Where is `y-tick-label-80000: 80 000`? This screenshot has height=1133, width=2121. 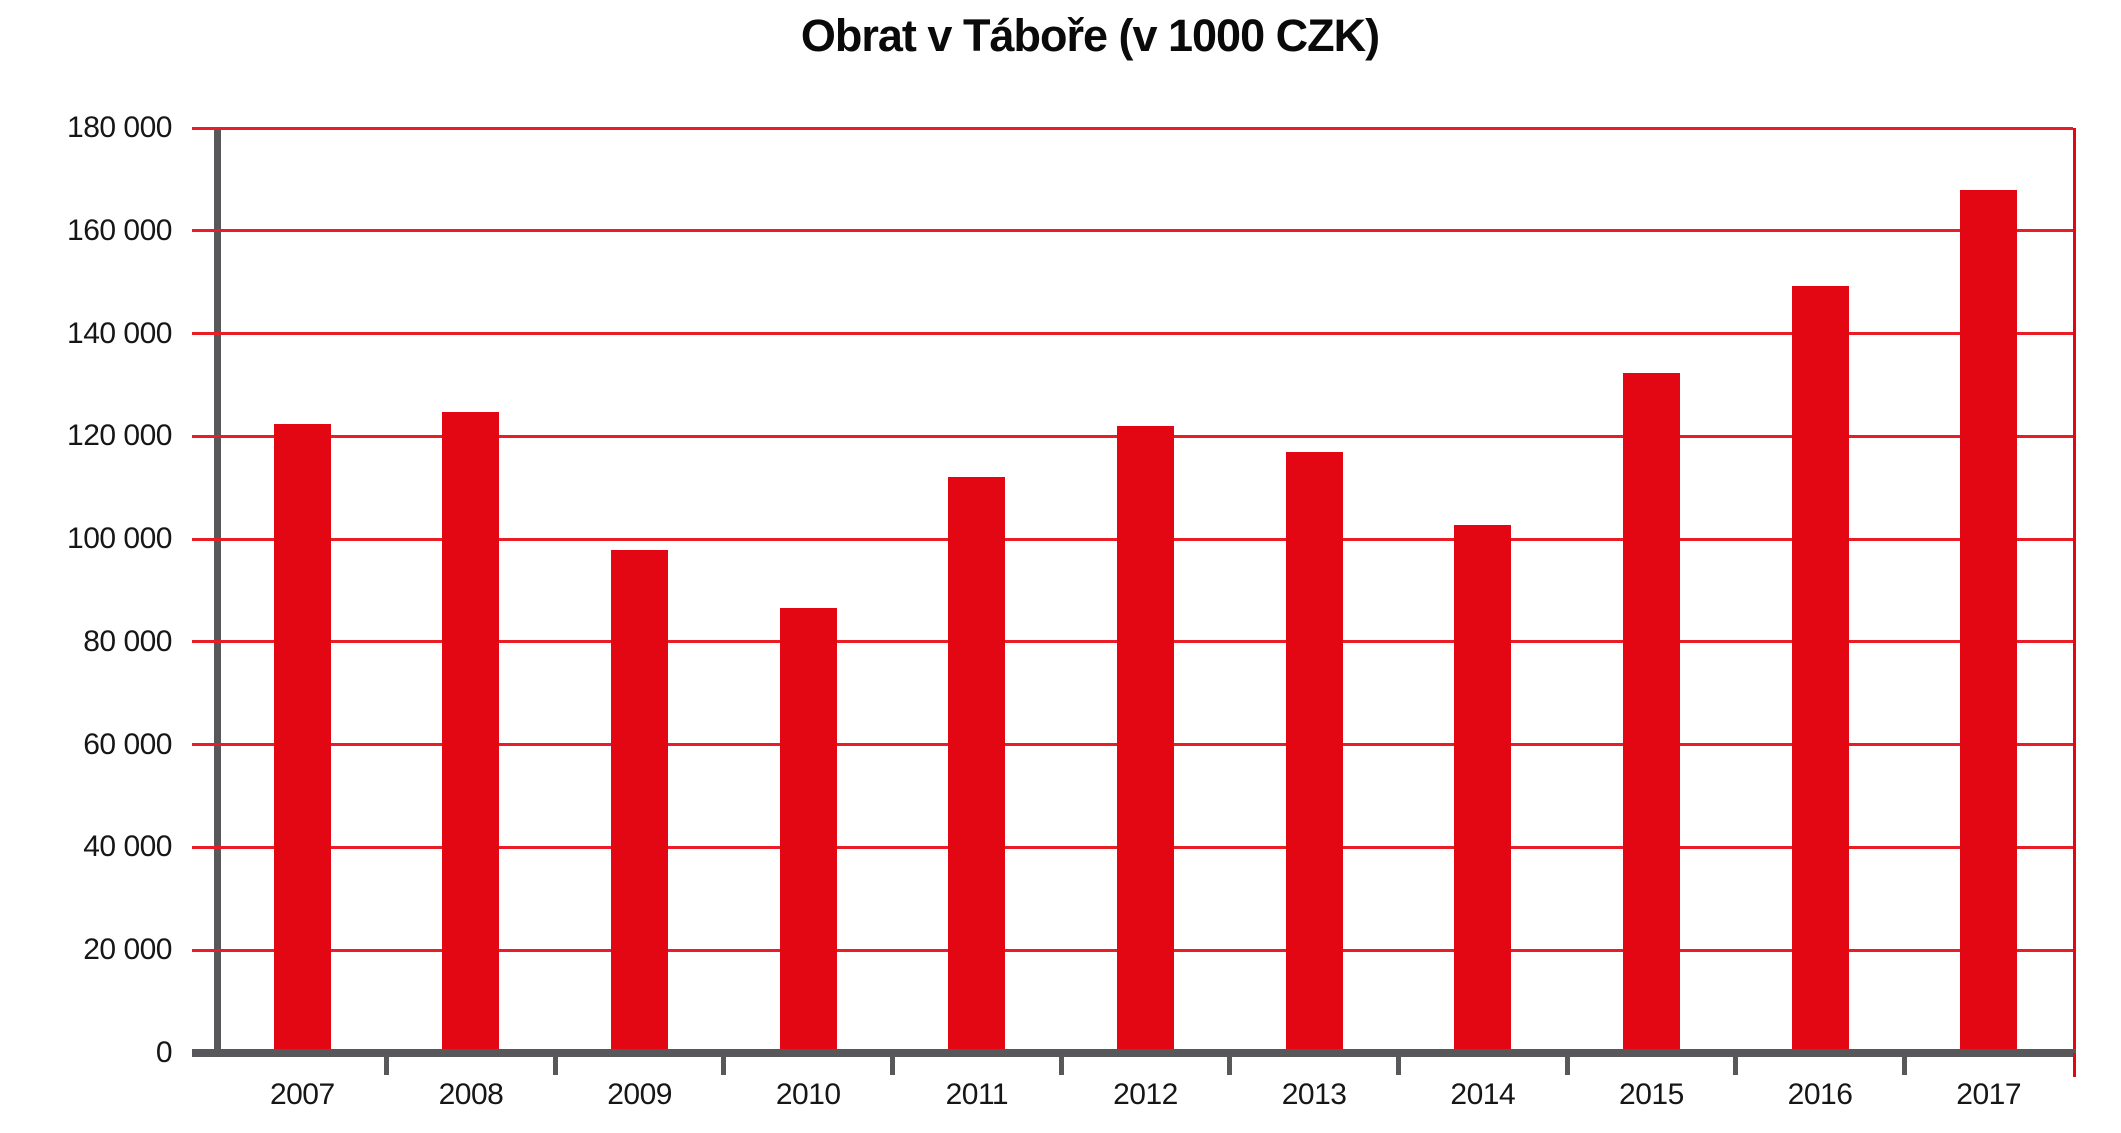
y-tick-label-80000: 80 000 is located at coordinates (127, 641).